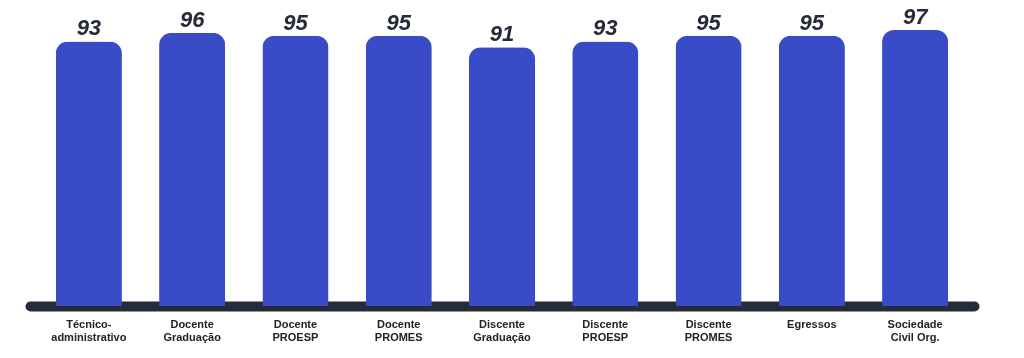 The image size is (1024, 358). Describe the element at coordinates (708, 330) in the screenshot. I see `x-tick-label: Discente PROMES` at that location.